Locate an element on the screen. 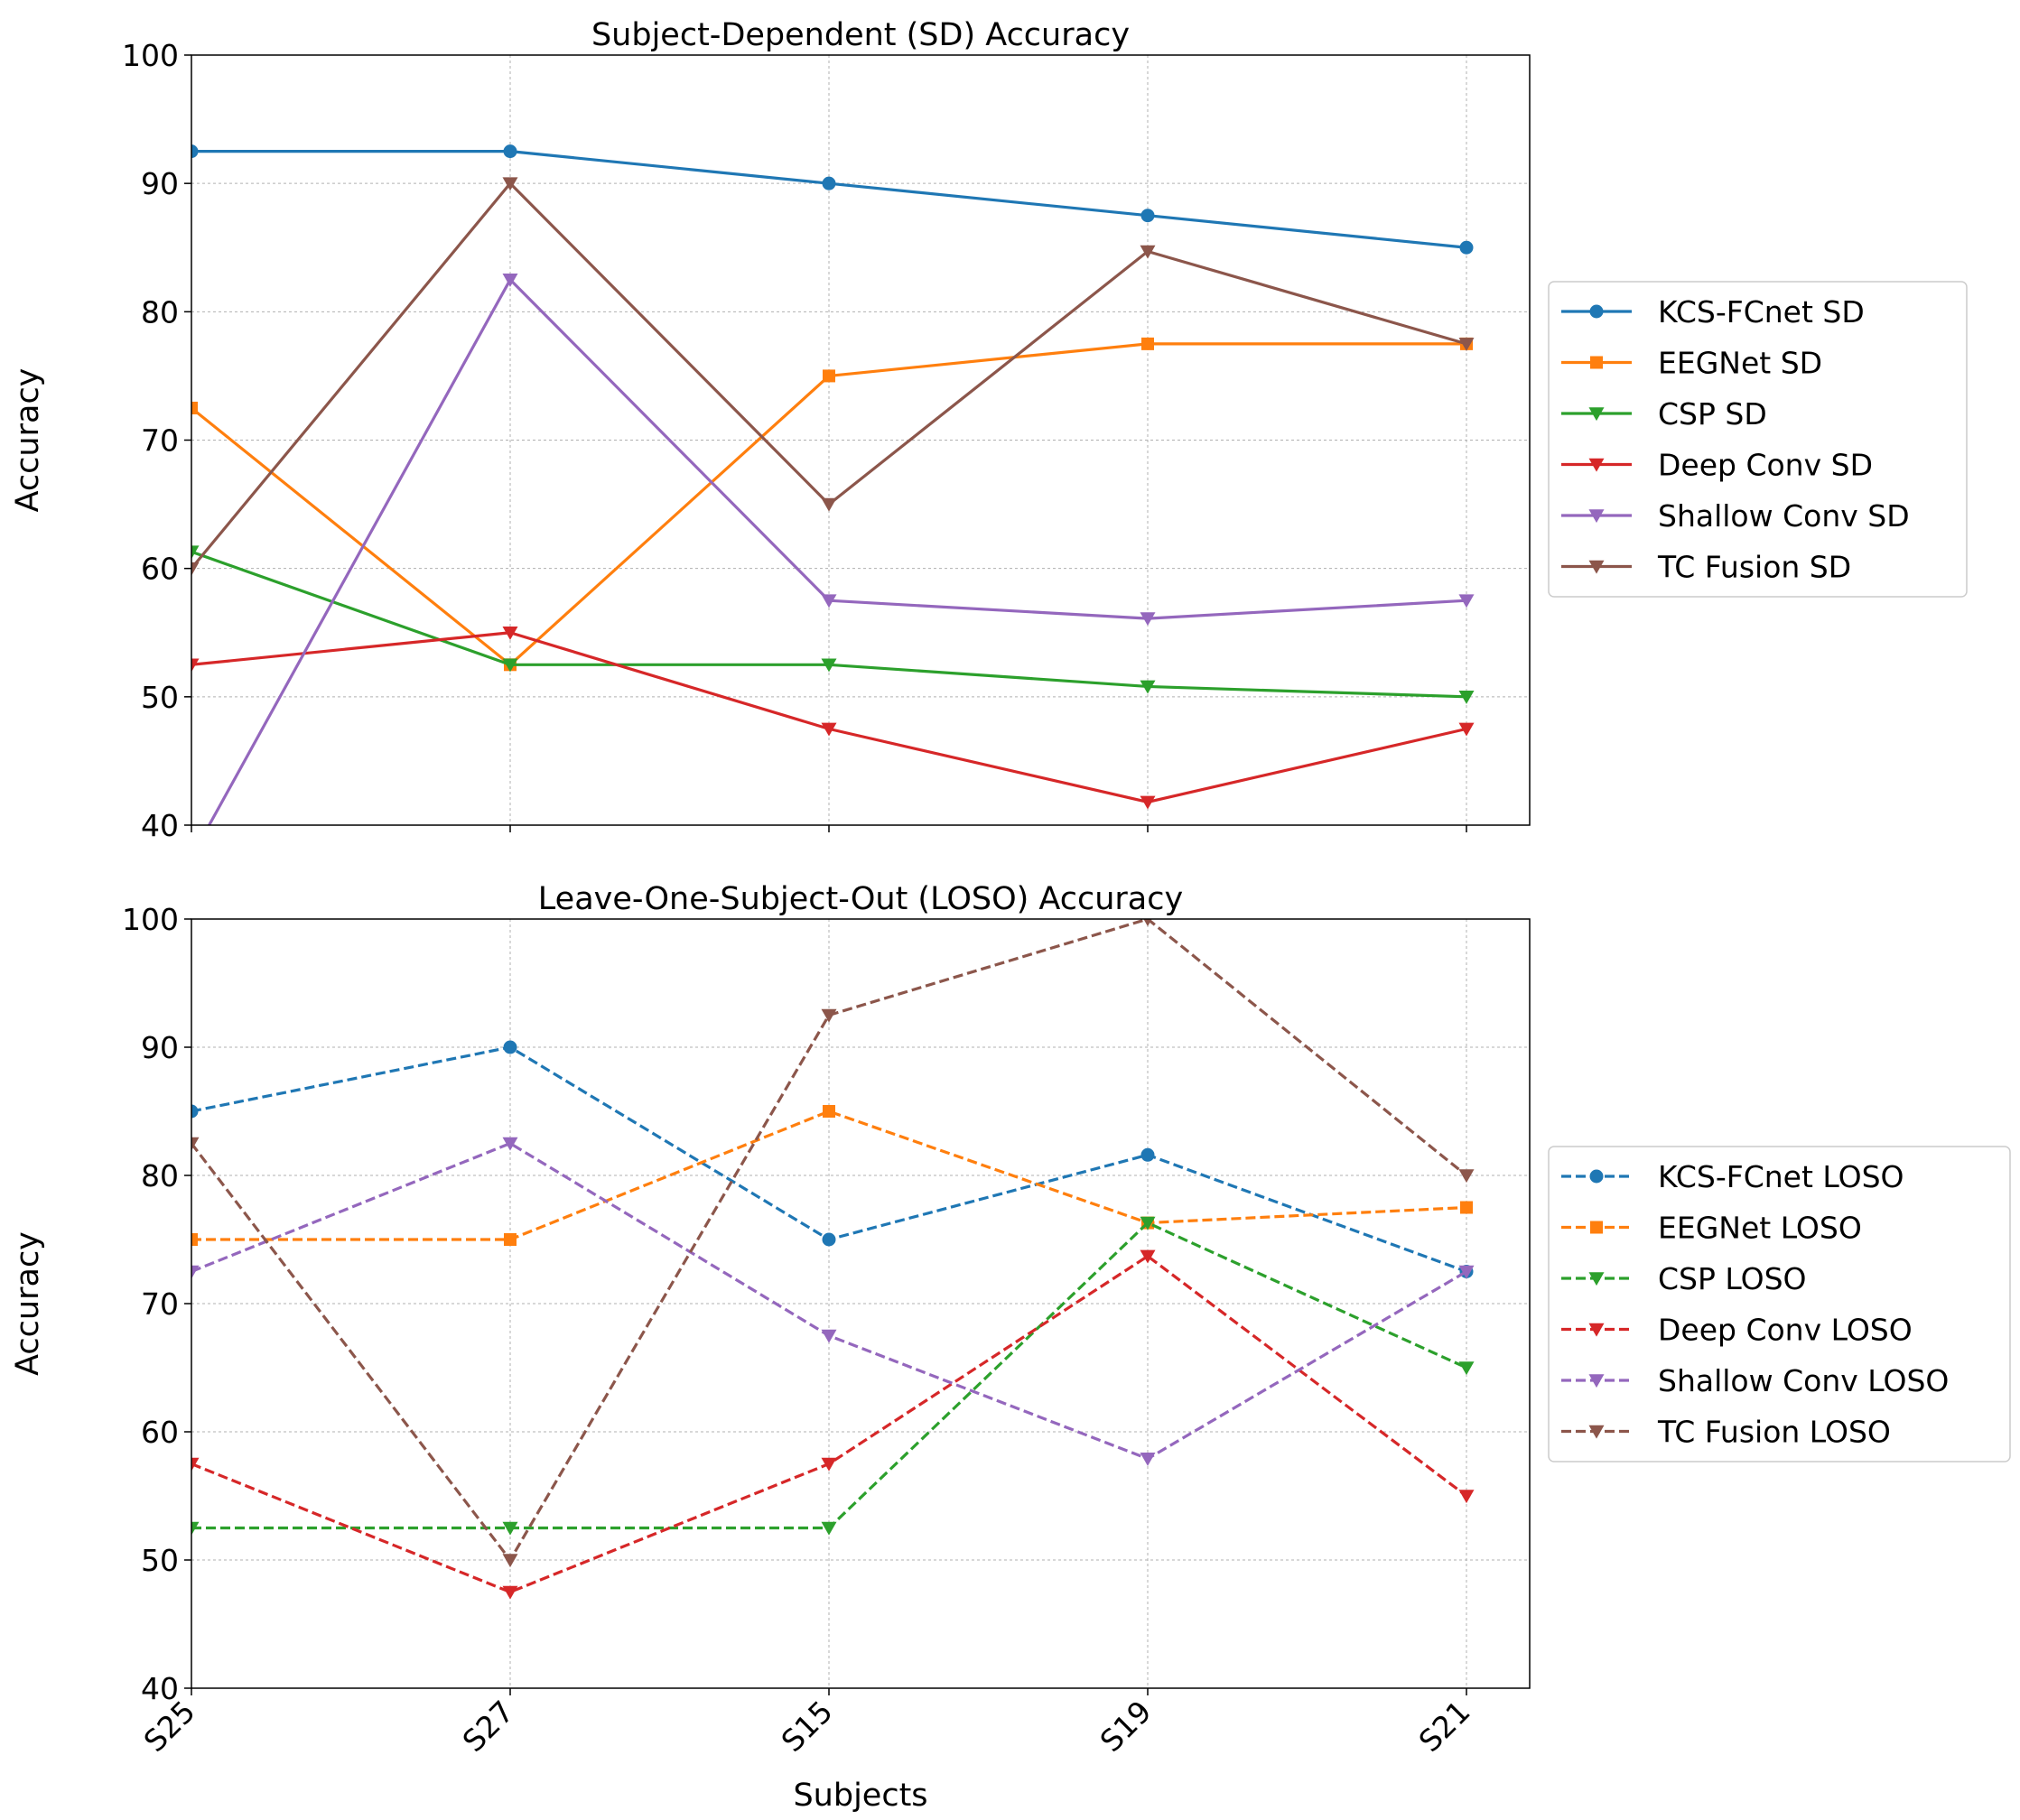  x-axis-label: Subjects is located at coordinates (860, 1796).